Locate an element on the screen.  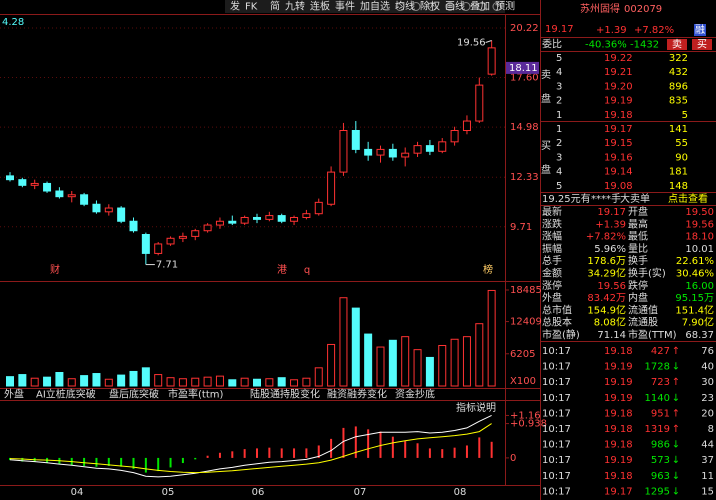
indicator-help: 指标说明 is located at coordinates (476, 407).